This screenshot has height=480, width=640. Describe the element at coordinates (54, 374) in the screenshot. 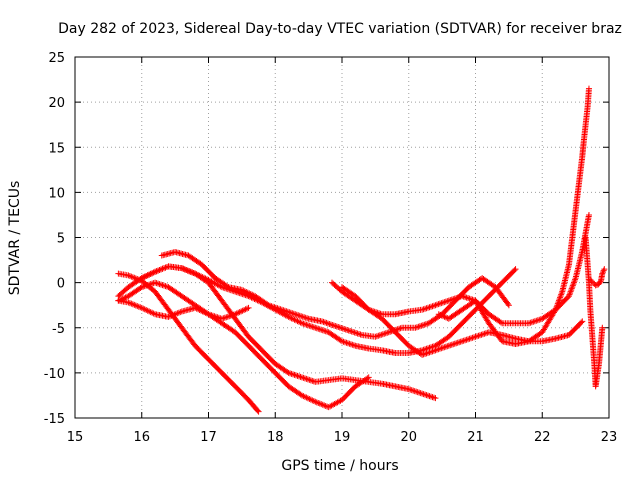

I see `y-tick-label: -10` at that location.